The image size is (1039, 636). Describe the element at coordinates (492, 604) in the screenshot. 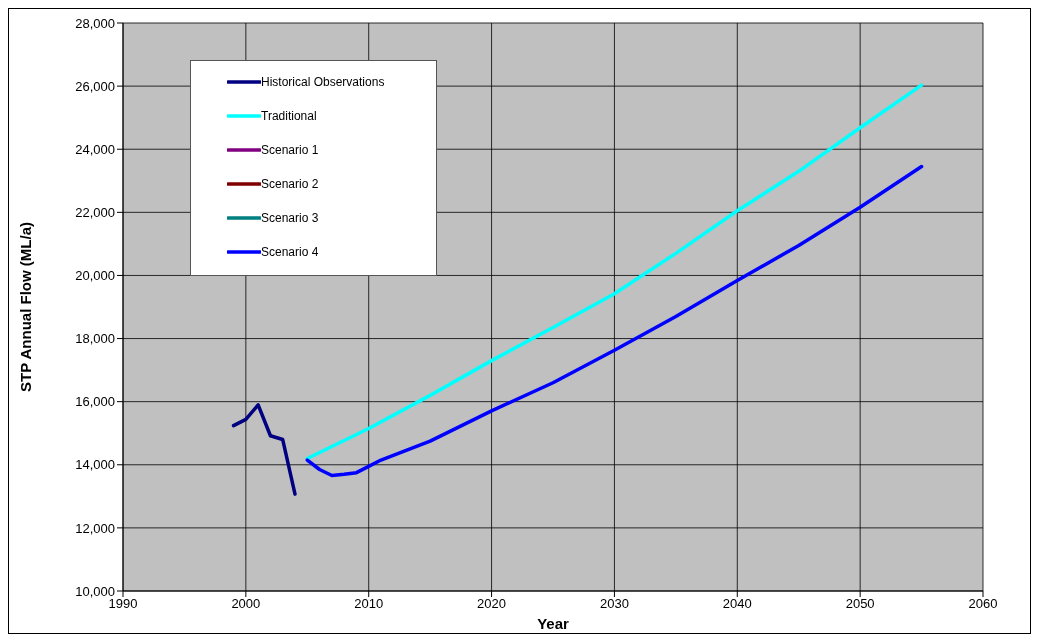

I see `x-tick-label: 2020` at that location.